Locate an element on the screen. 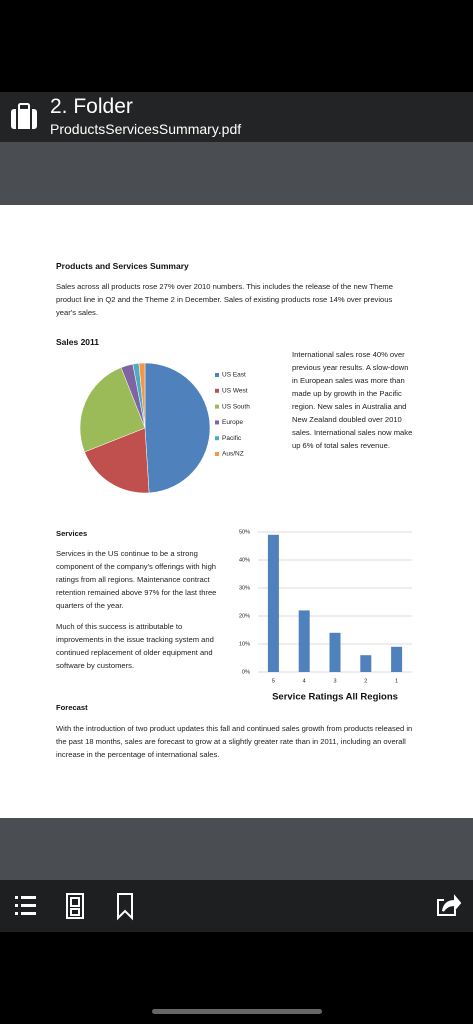 This screenshot has height=1024, width=473. y-tick-label: 30% is located at coordinates (244, 588).